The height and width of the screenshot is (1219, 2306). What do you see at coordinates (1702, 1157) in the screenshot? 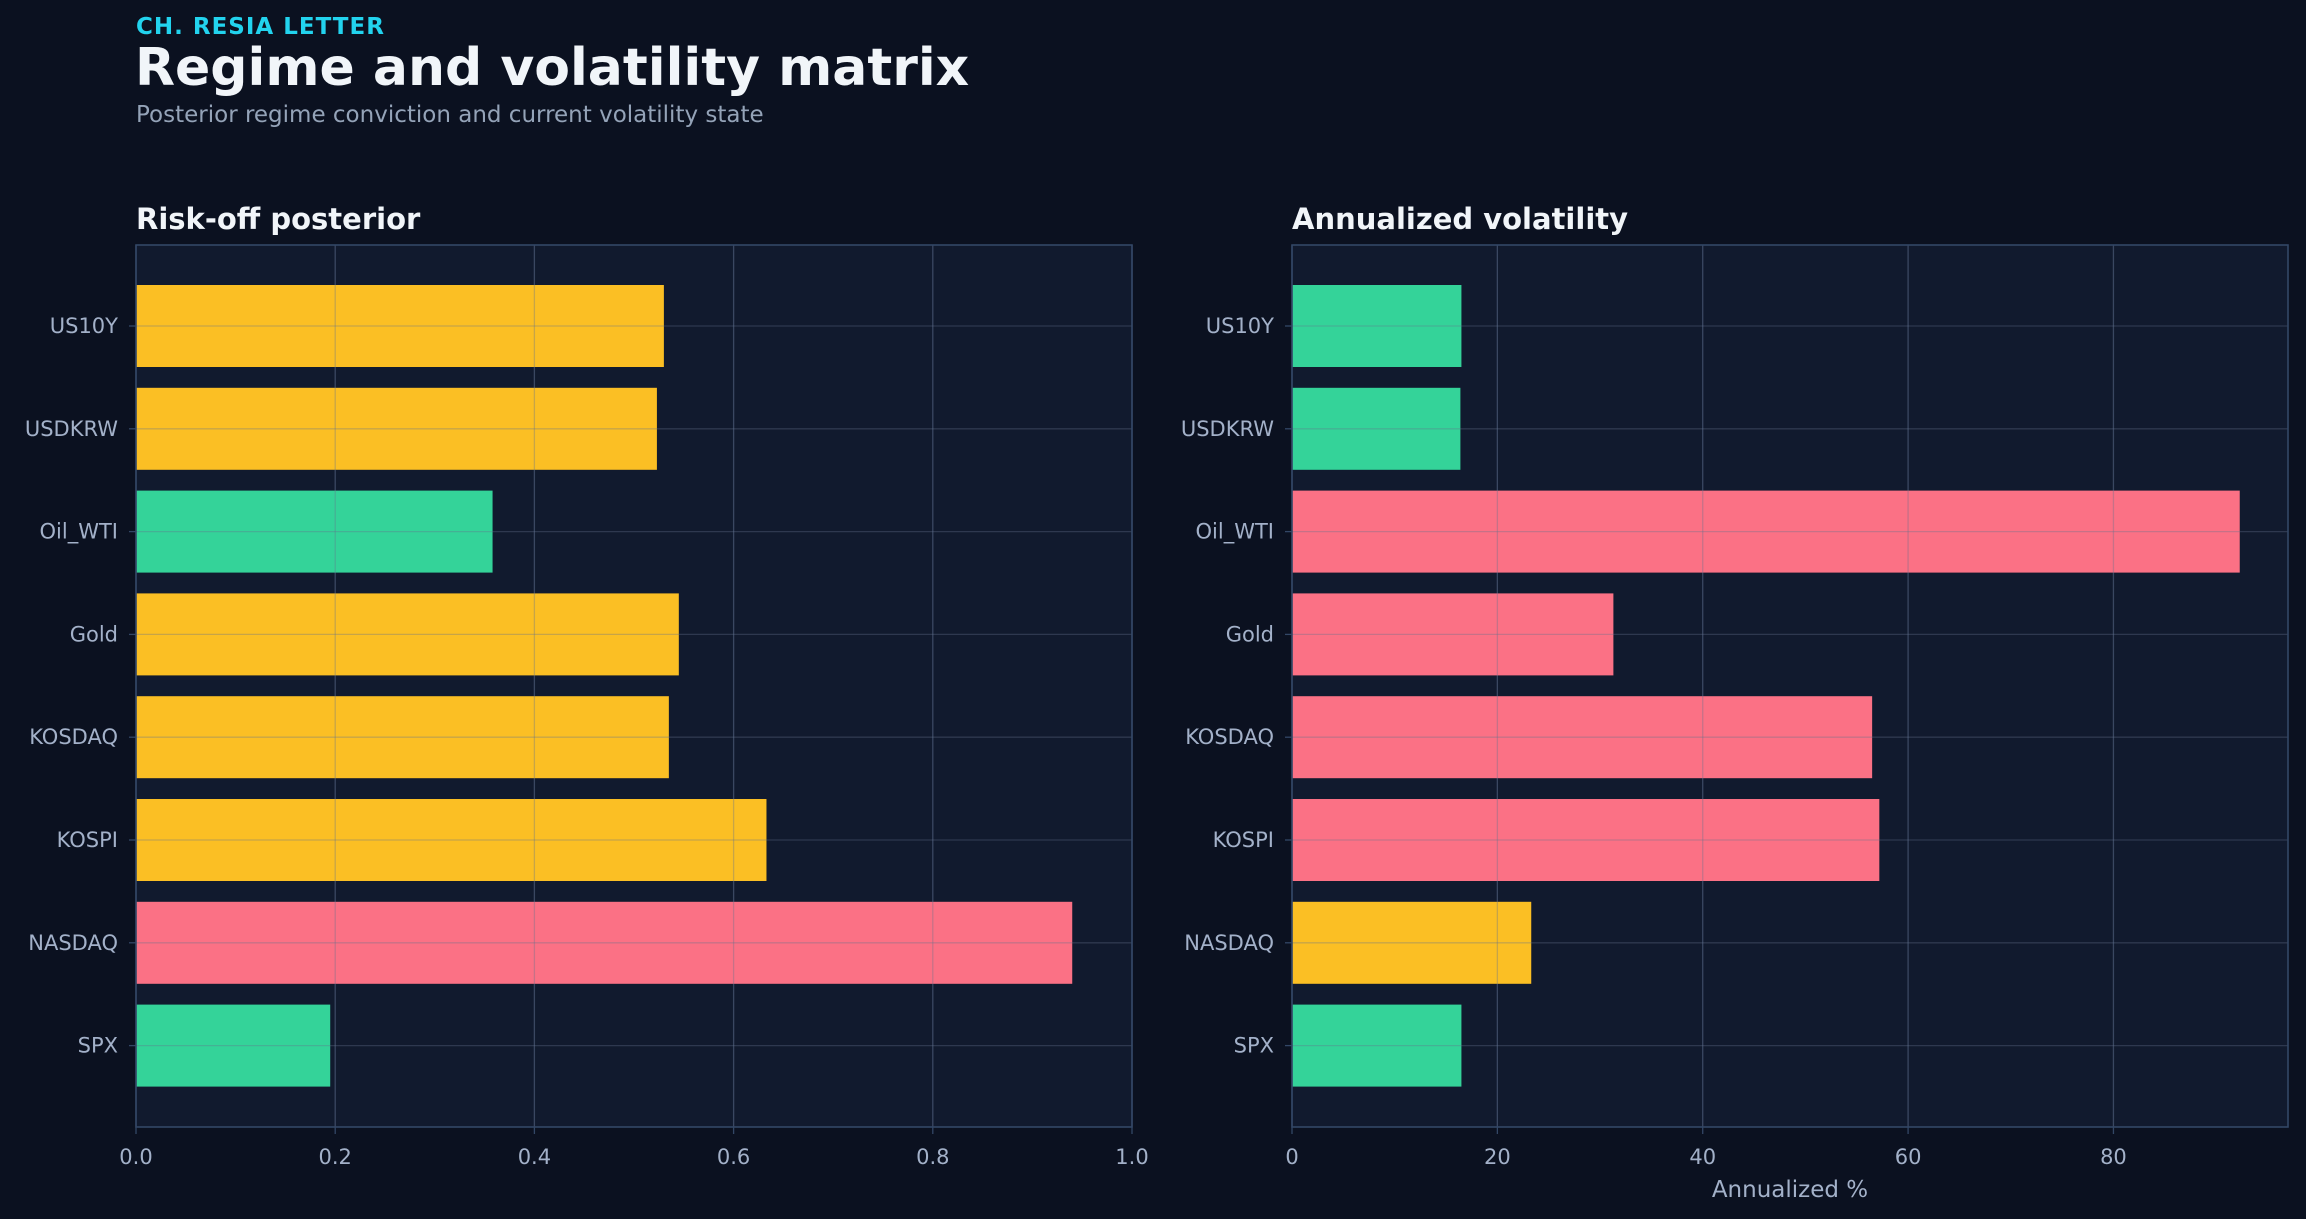
I see `chart2-xtick-label-2: 40` at bounding box center [1702, 1157].